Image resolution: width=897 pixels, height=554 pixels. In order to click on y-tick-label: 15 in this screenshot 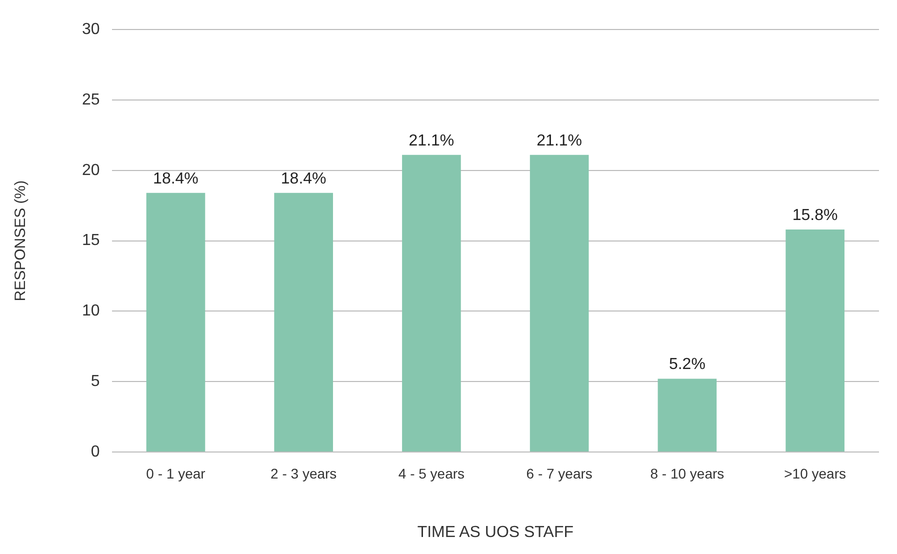, I will do `click(91, 241)`.